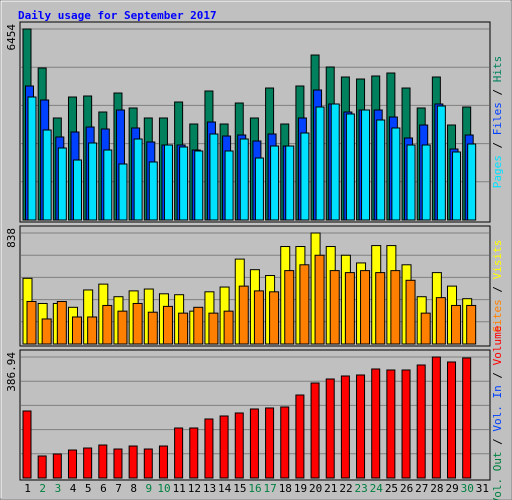 This screenshot has width=512, height=500. What do you see at coordinates (497, 346) in the screenshot?
I see `legend-entry: Volume` at bounding box center [497, 346].